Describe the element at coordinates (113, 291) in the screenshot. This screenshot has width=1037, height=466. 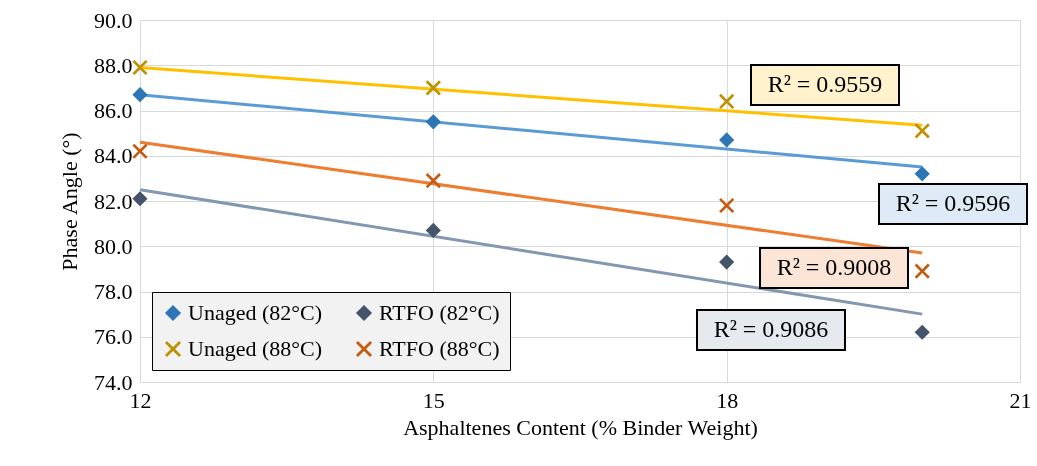
I see `y-tick-label: 78.0` at that location.